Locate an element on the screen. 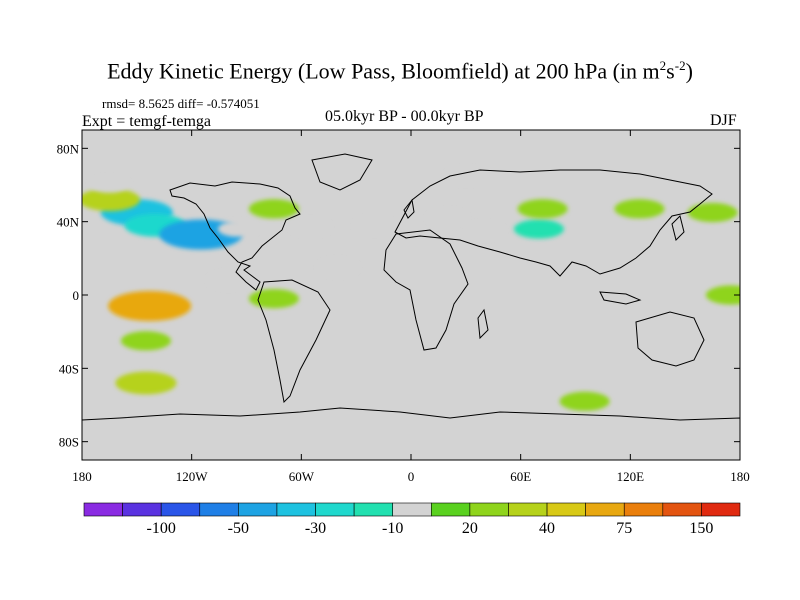 This screenshot has height=600, width=800. experiment-label: Expt = temgf-temga is located at coordinates (146, 121).